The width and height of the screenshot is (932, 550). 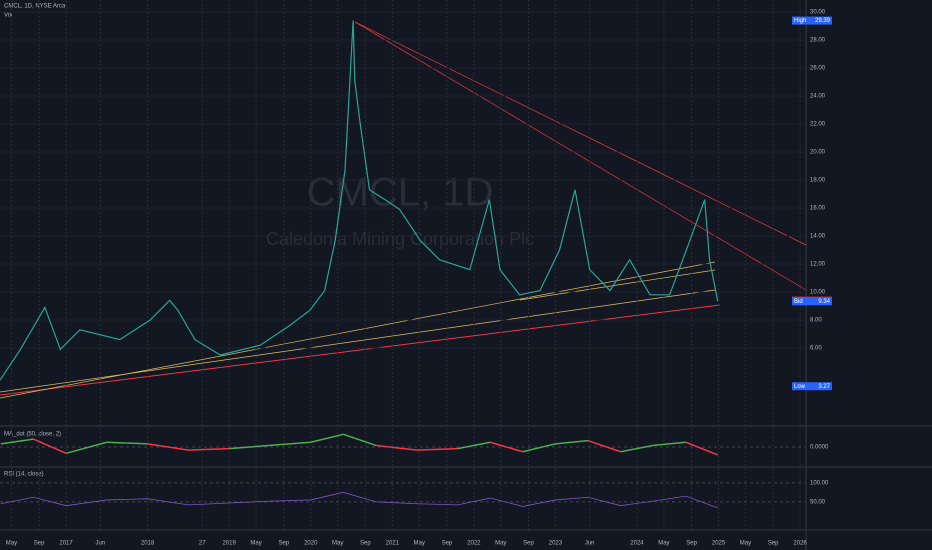 I want to click on x-tick-label: 2024, so click(x=637, y=544).